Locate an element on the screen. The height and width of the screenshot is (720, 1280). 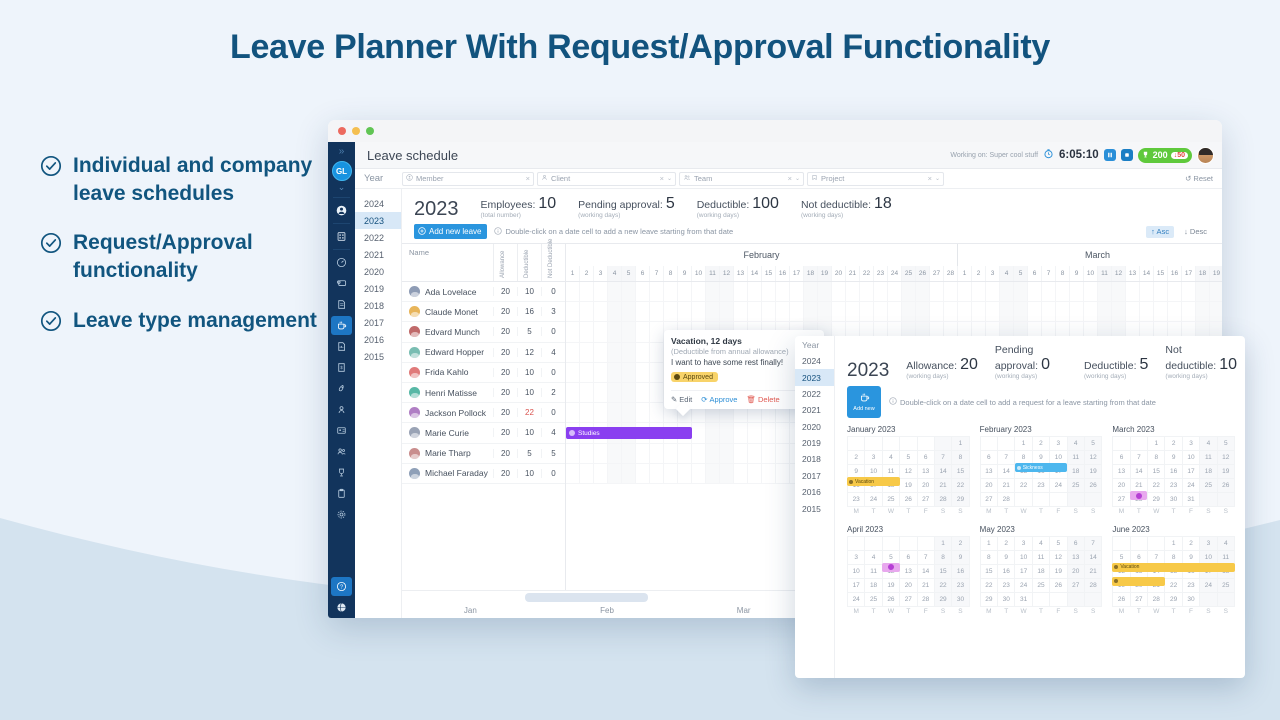
year-item-2016: 2016 is located at coordinates (374, 339).